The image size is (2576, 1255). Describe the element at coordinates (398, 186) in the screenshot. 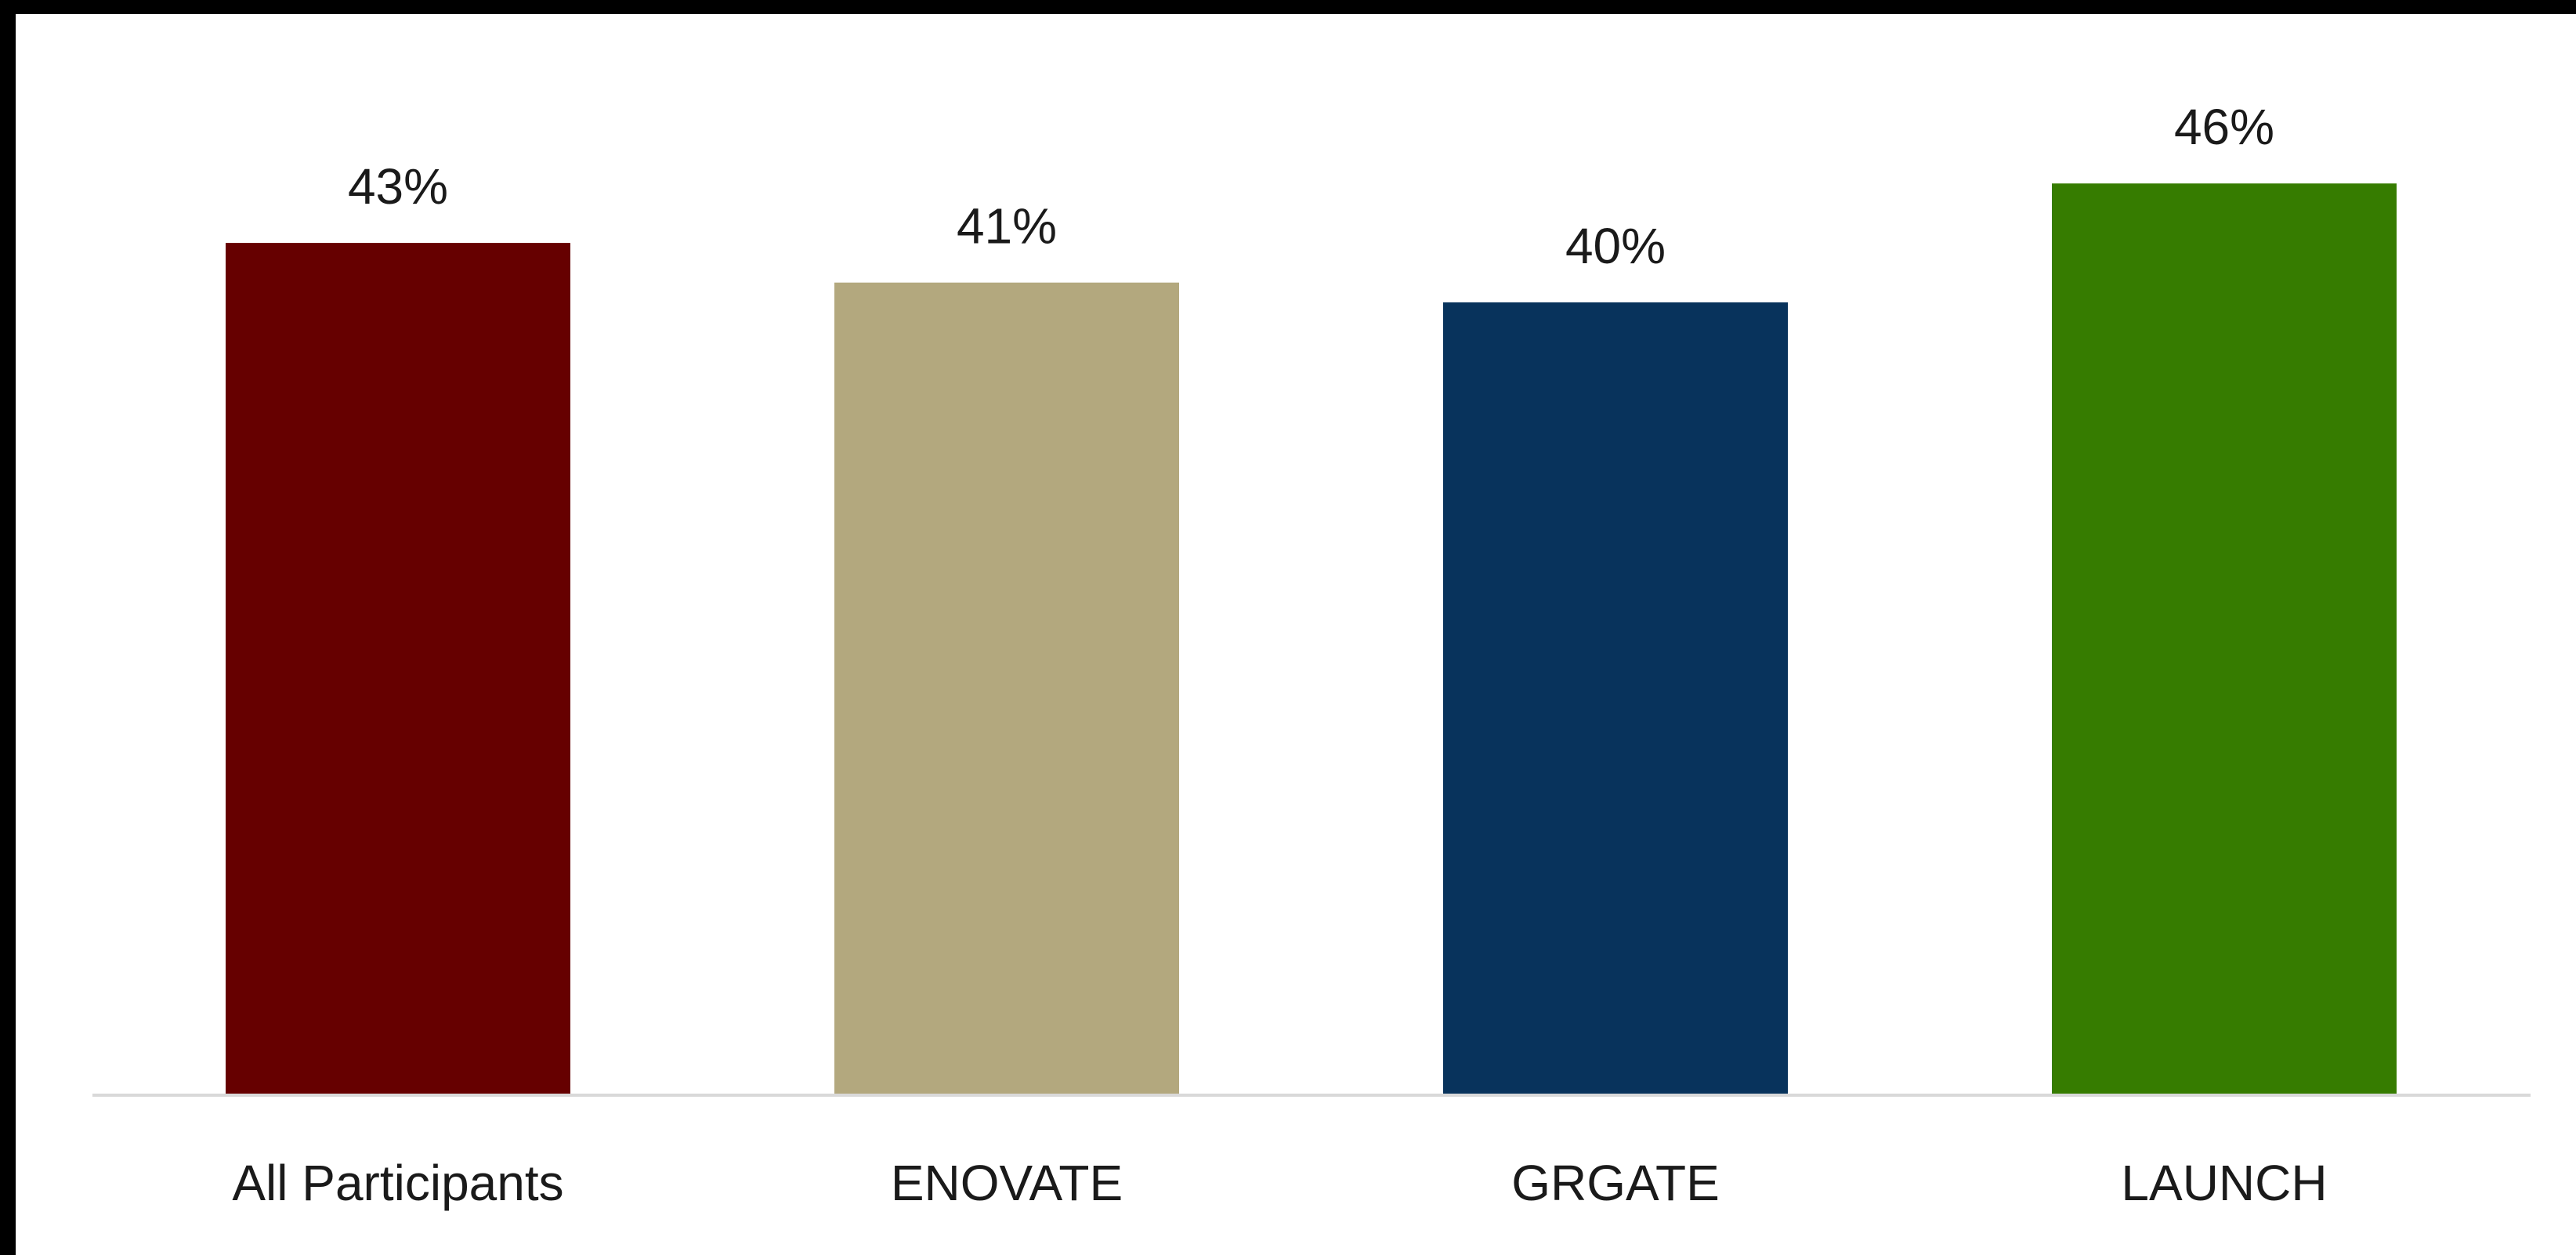

I see `data-label-all-participants: 43%` at that location.